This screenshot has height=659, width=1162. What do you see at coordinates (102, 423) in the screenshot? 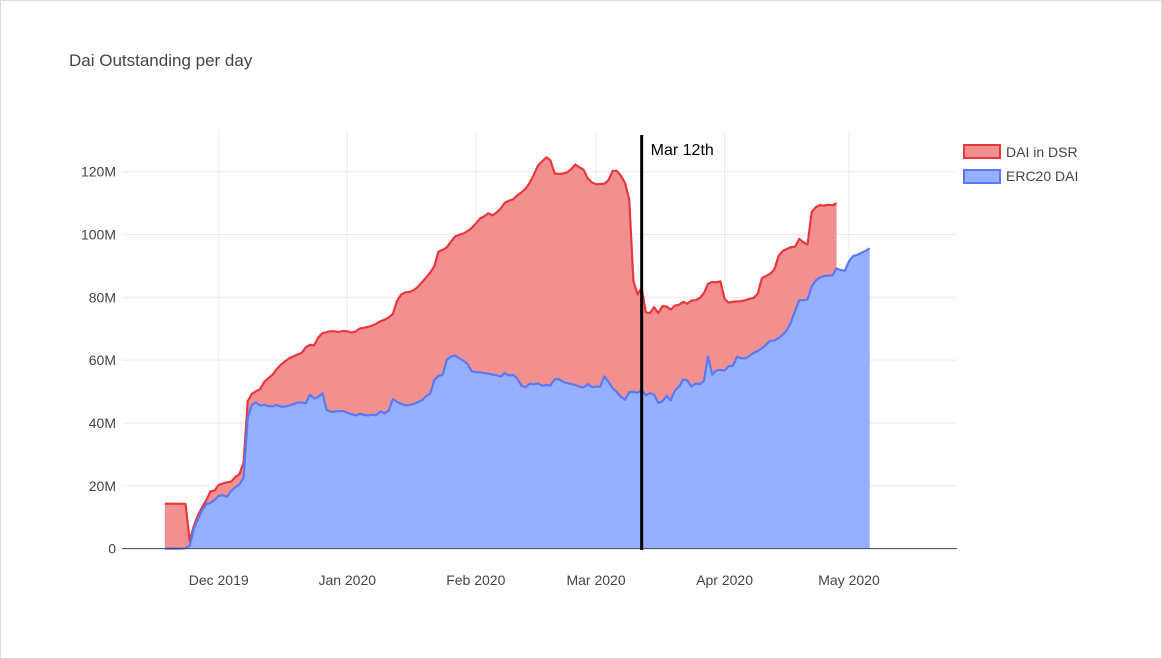
I see `y-tick-label: 40M` at bounding box center [102, 423].